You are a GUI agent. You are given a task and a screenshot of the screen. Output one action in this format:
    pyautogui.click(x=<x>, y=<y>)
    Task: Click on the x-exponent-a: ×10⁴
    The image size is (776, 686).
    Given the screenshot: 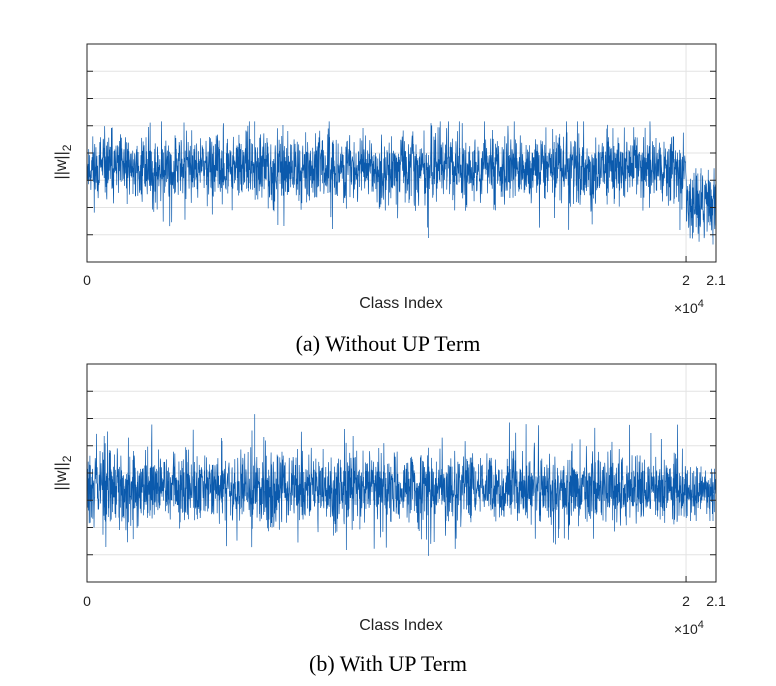 What is the action you would take?
    pyautogui.click(x=689, y=307)
    